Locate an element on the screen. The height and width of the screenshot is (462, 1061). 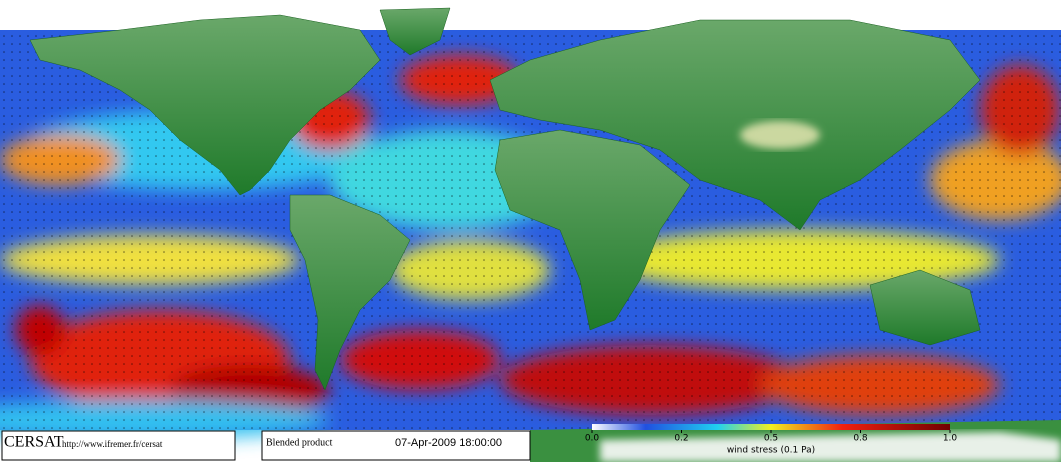
logo-box is located at coordinates (118, 445).